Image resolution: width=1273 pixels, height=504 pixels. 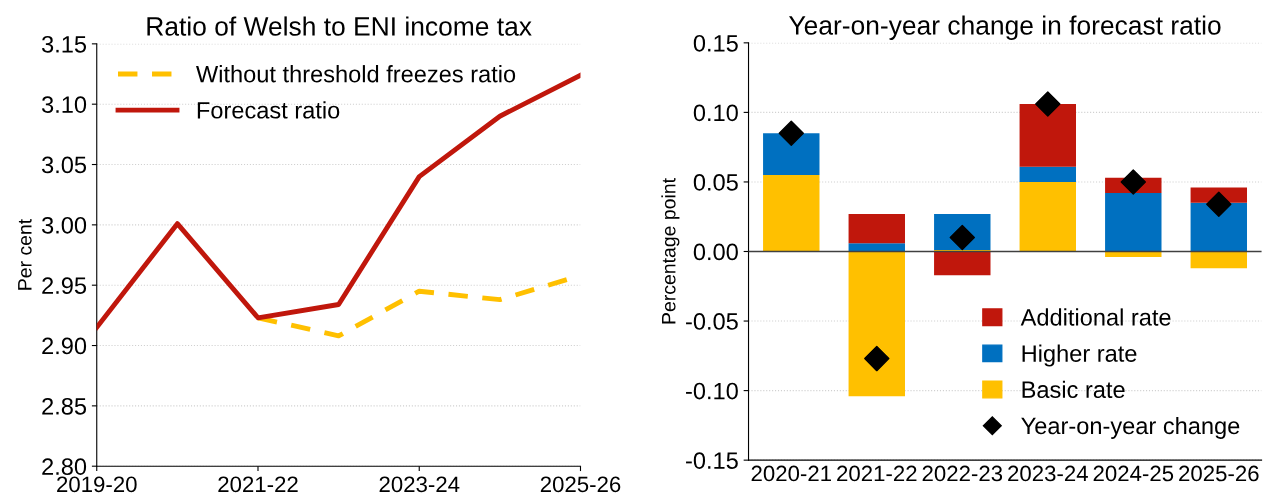 What do you see at coordinates (715, 182) in the screenshot?
I see `y-tick-label: 0.05` at bounding box center [715, 182].